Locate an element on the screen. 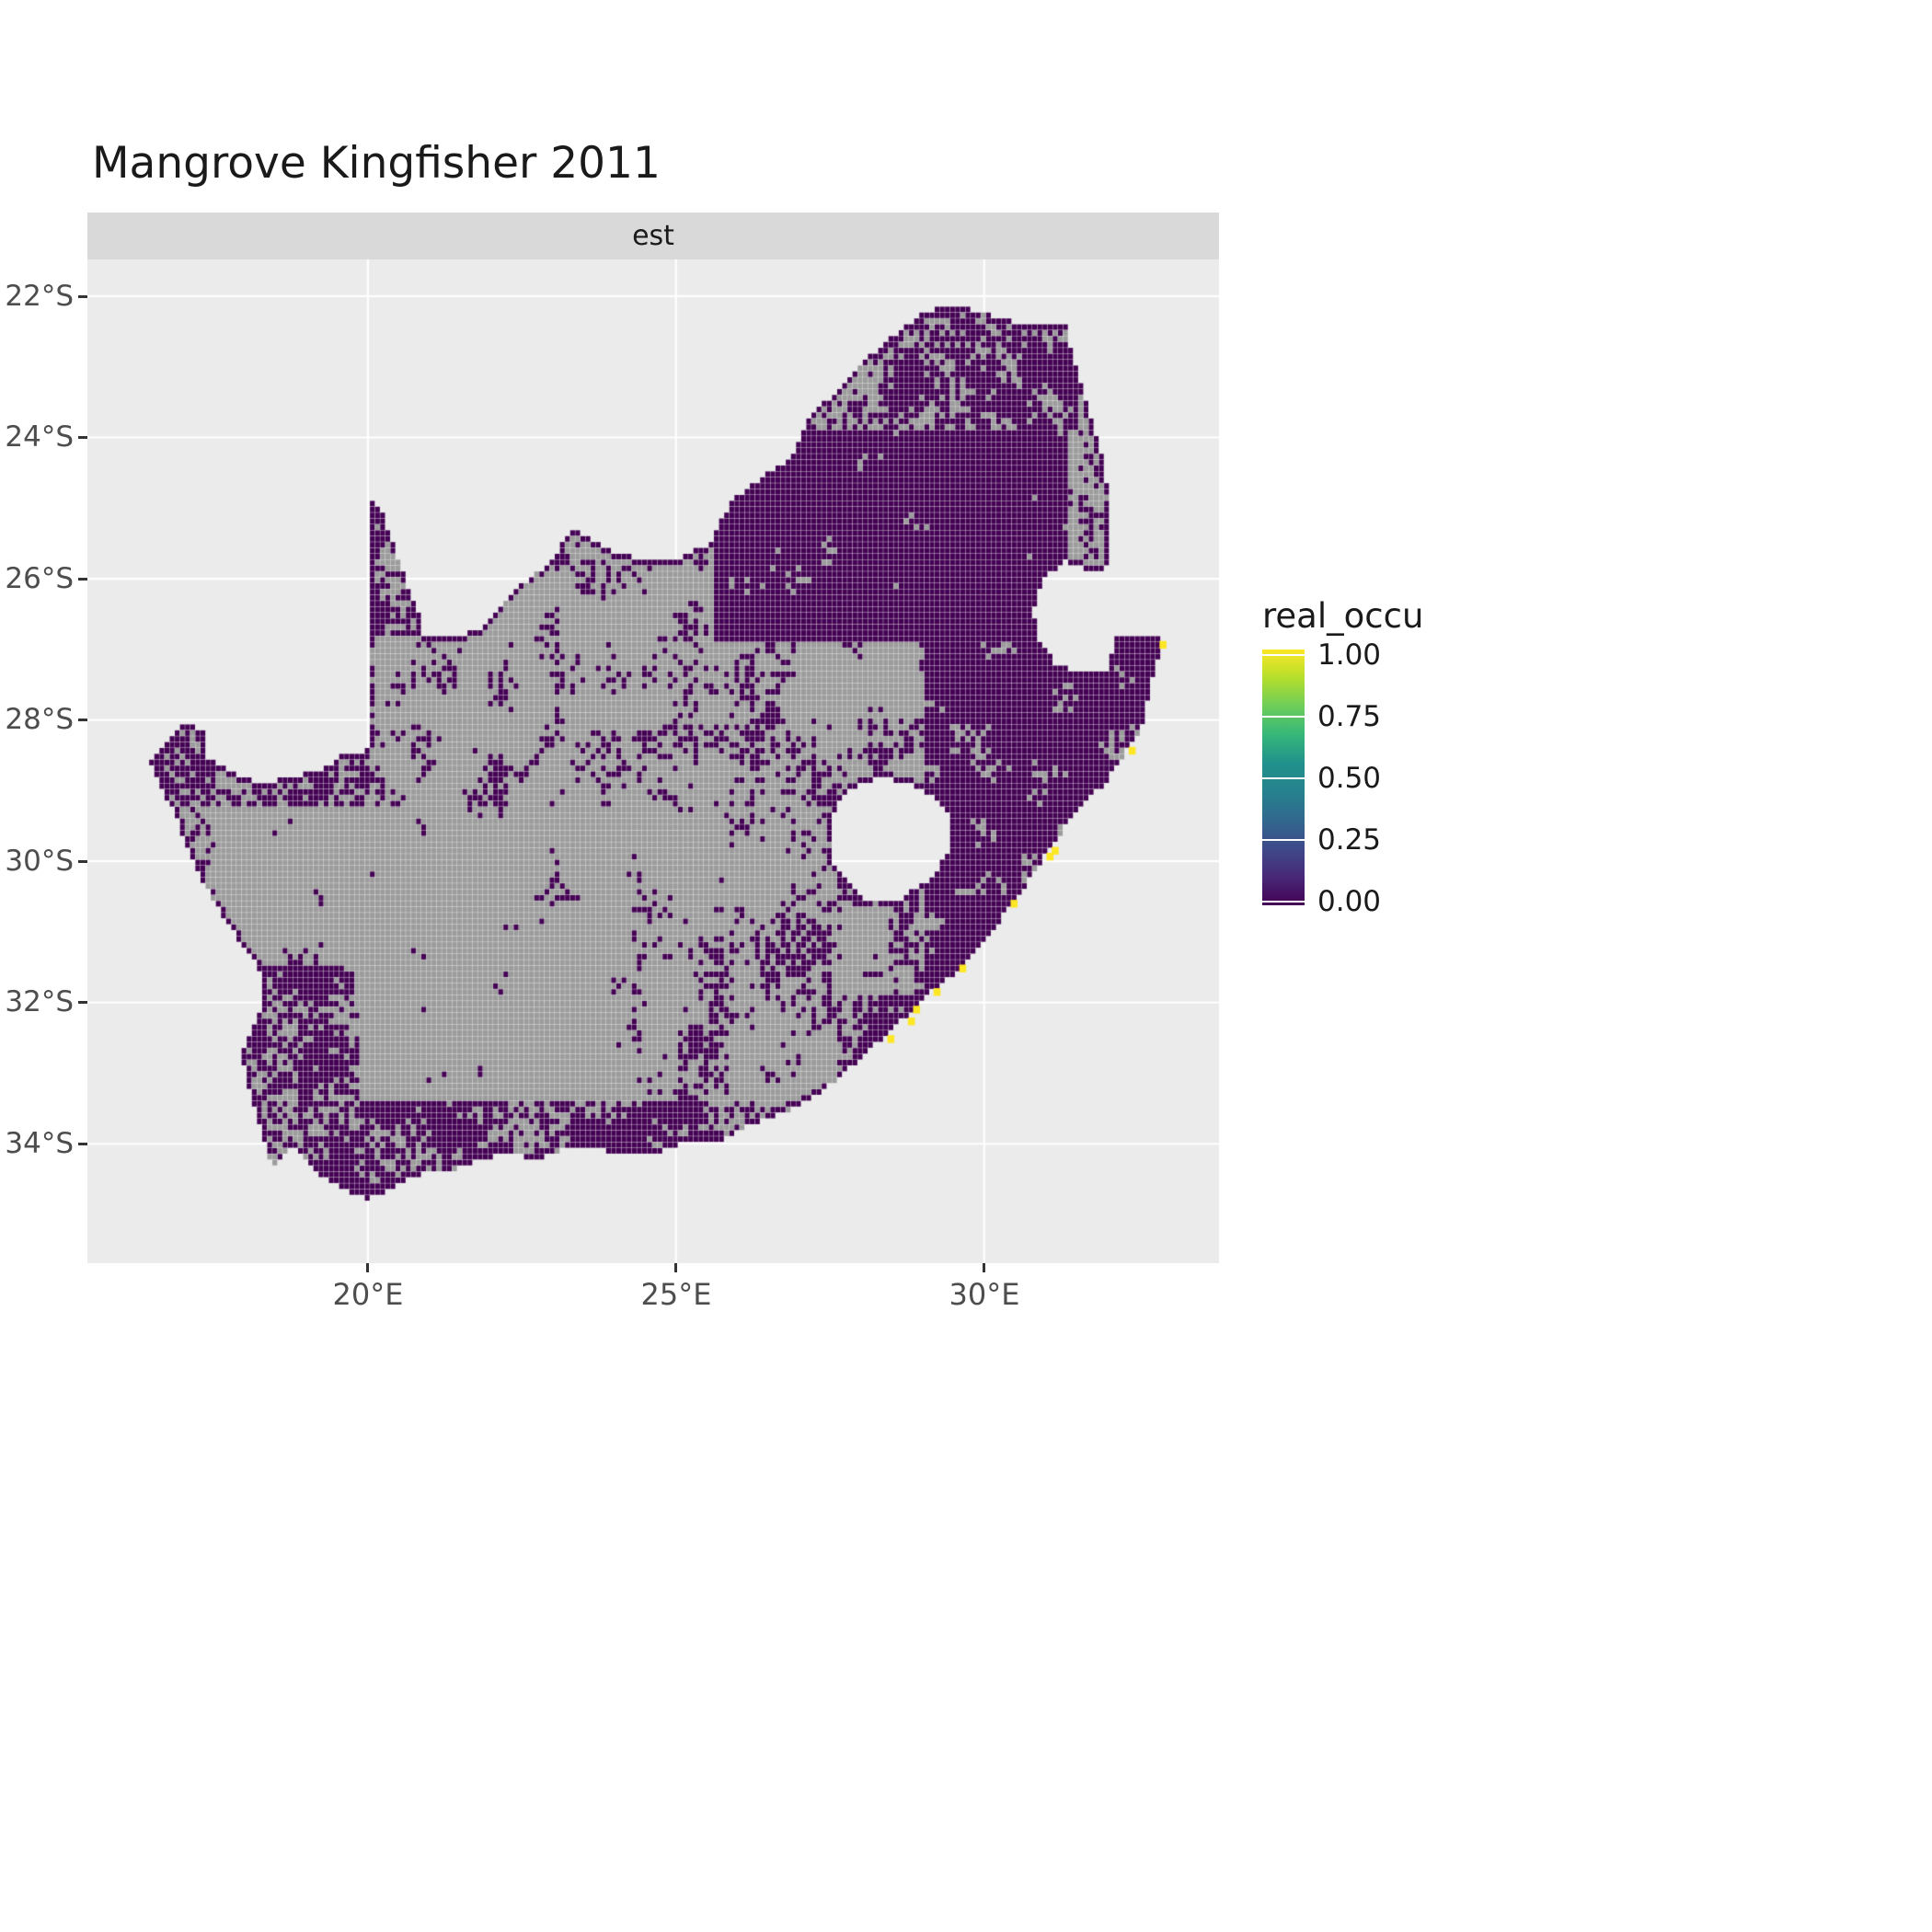 The height and width of the screenshot is (1932, 1932). legend-colorbar is located at coordinates (1283, 777).